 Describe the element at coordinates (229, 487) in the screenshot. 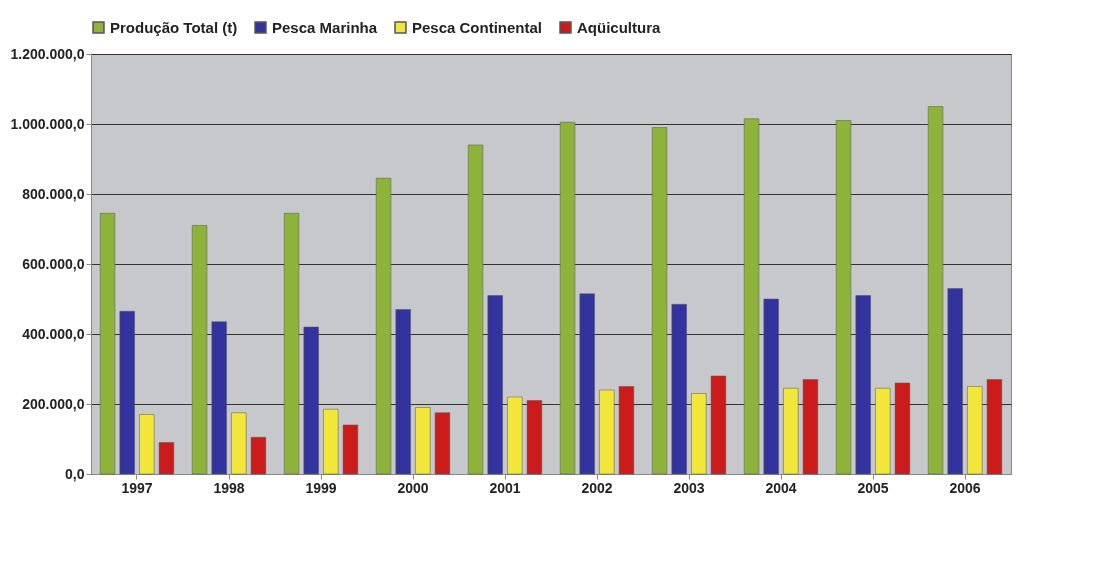

I see `x-tick-label: 1998` at that location.